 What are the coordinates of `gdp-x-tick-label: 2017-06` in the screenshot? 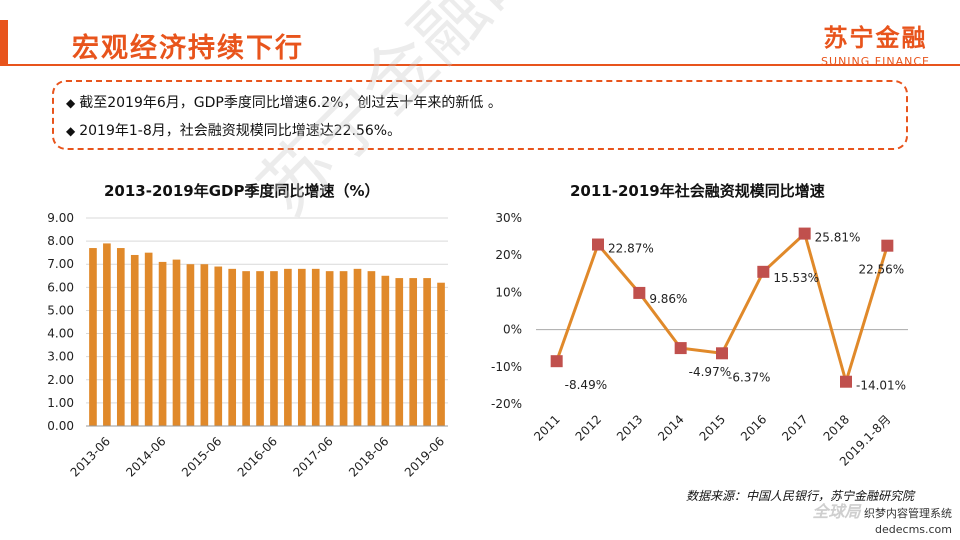 It's located at (312, 456).